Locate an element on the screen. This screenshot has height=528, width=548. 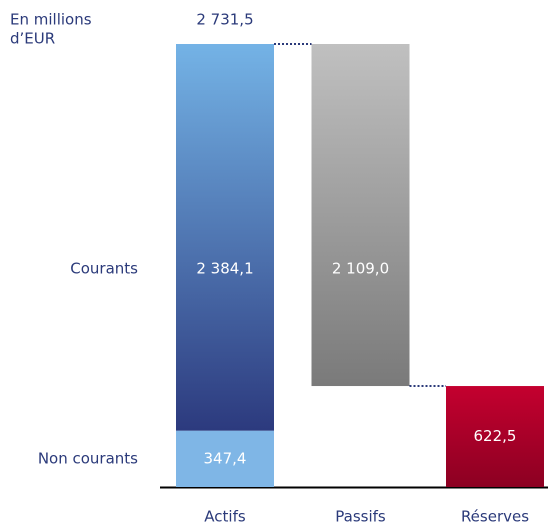
unit-label: d’EUR is located at coordinates (32, 39).